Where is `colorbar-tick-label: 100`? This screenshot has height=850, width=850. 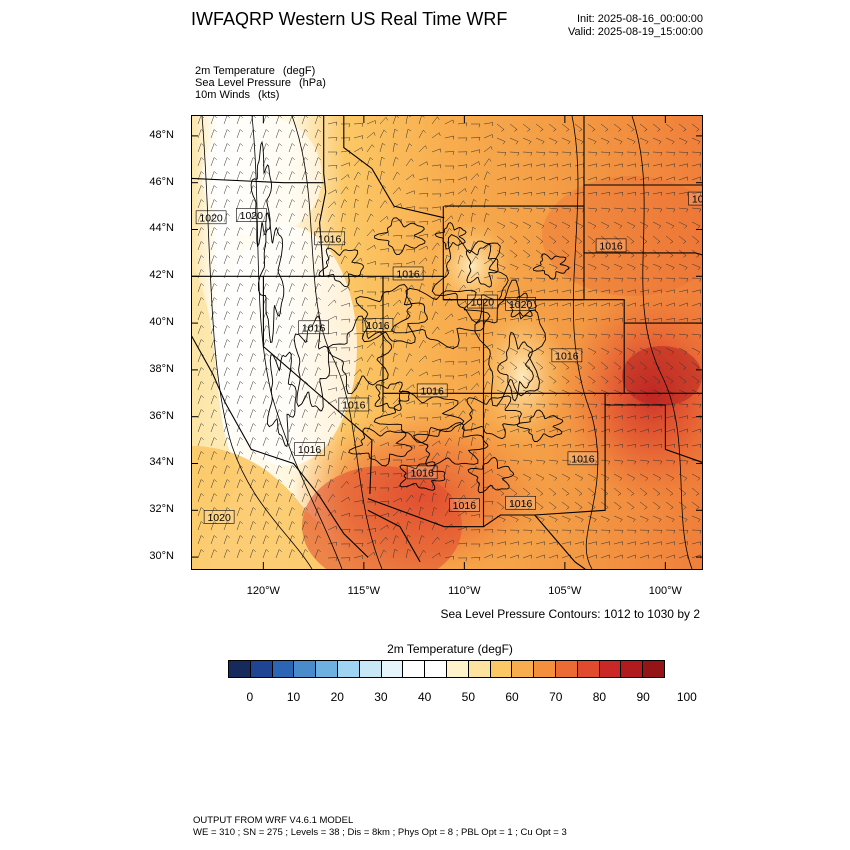 colorbar-tick-label: 100 is located at coordinates (686, 697).